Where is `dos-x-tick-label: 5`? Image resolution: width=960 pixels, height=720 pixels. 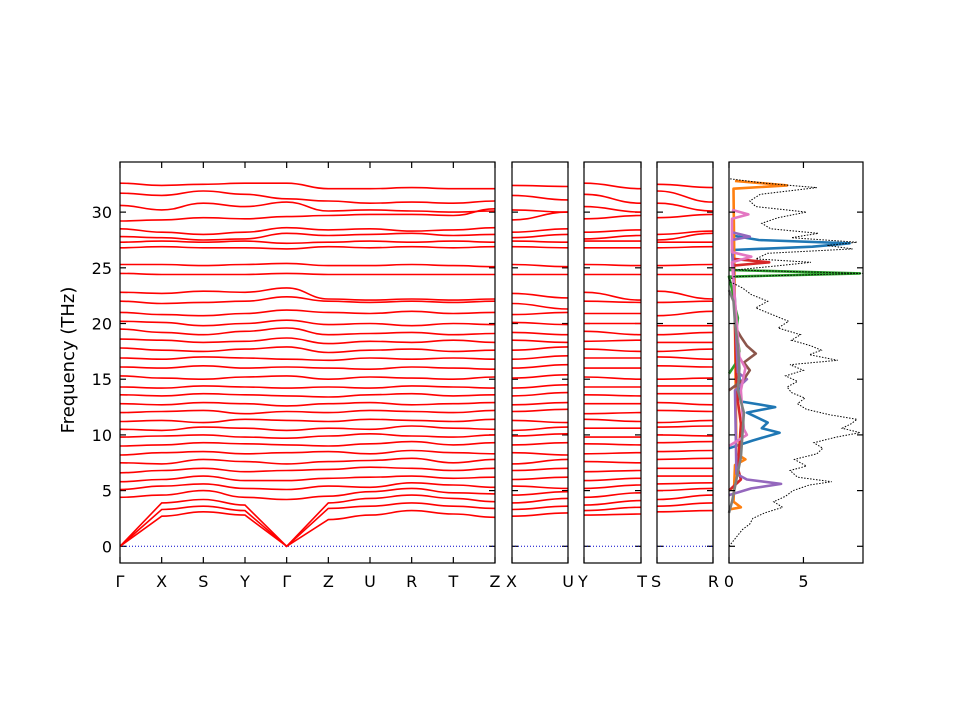 dos-x-tick-label: 5 is located at coordinates (803, 581).